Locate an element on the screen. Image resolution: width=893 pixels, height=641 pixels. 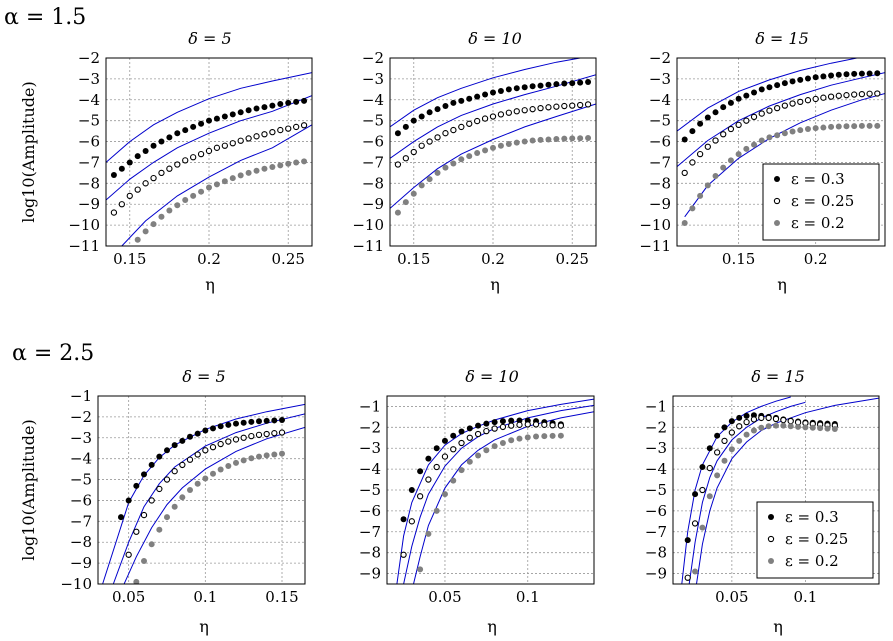
legend-marker is located at coordinates (777, 201).